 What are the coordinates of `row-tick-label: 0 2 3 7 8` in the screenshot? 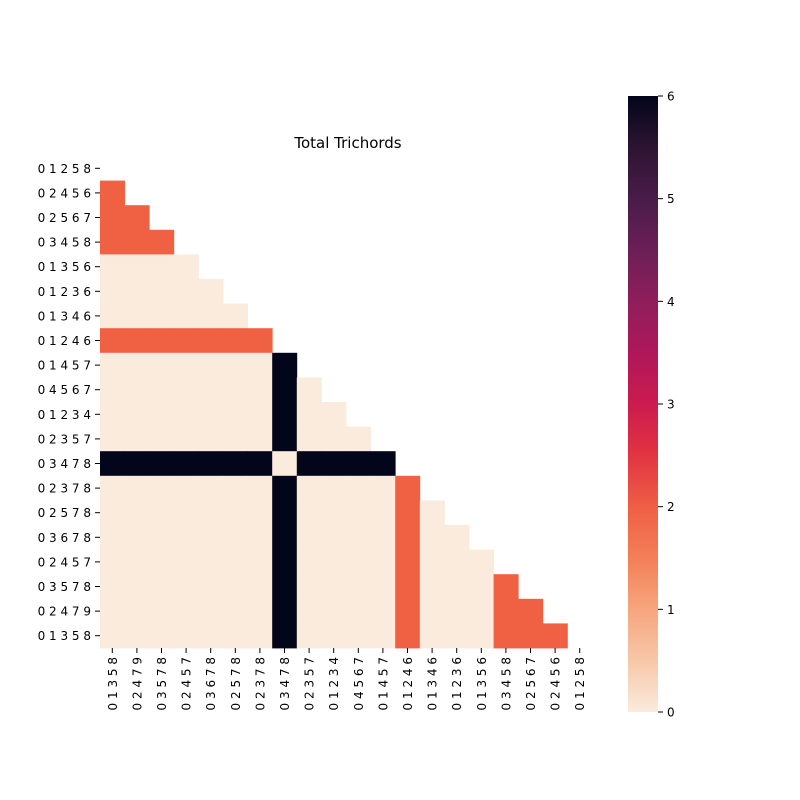 It's located at (64, 489).